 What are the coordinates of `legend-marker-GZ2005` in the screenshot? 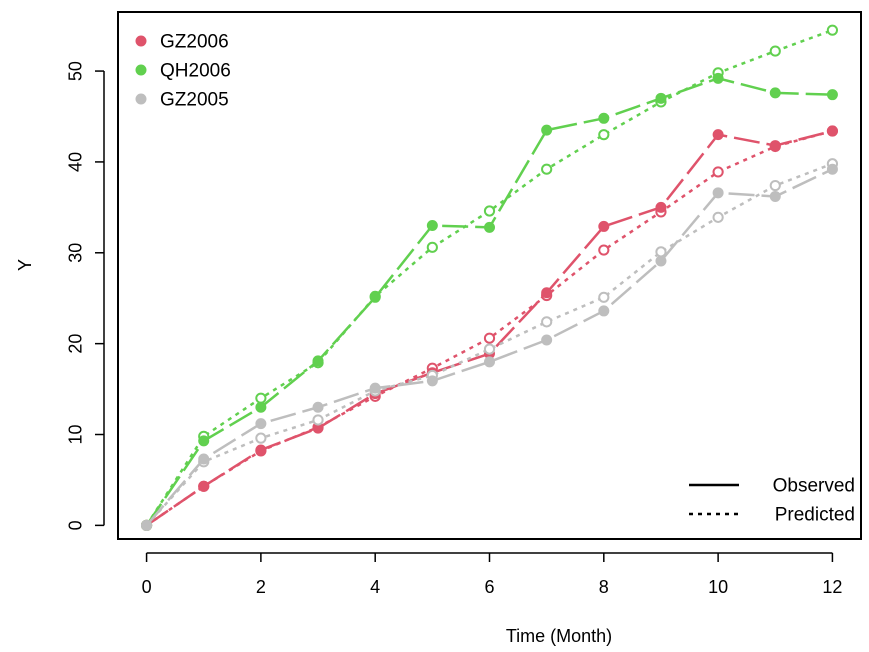 It's located at (141, 99).